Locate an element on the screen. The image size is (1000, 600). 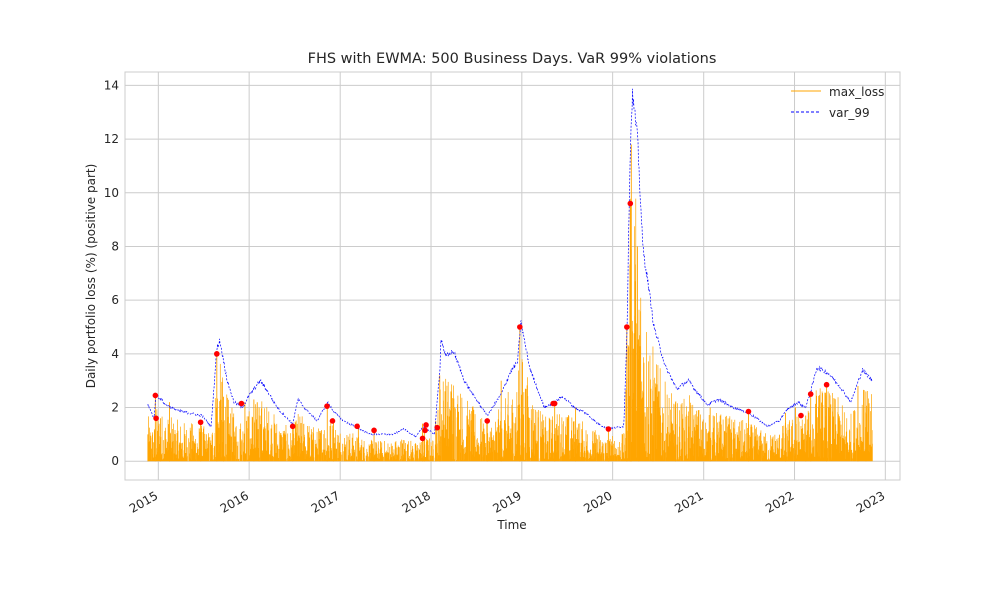
legend-var-99-label: var_99 is located at coordinates (849, 113).